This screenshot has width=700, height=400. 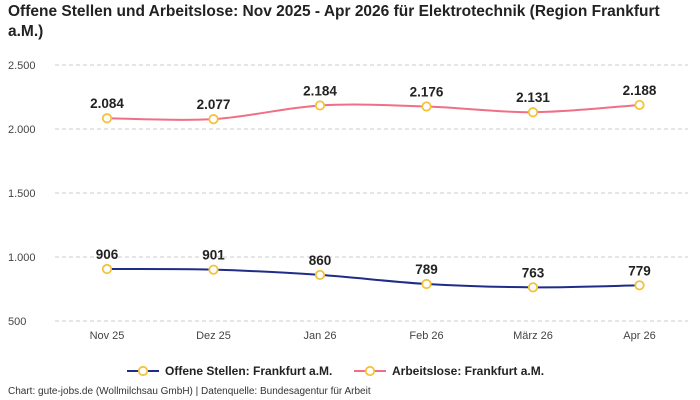 I want to click on data-label: 2.077, so click(x=214, y=104).